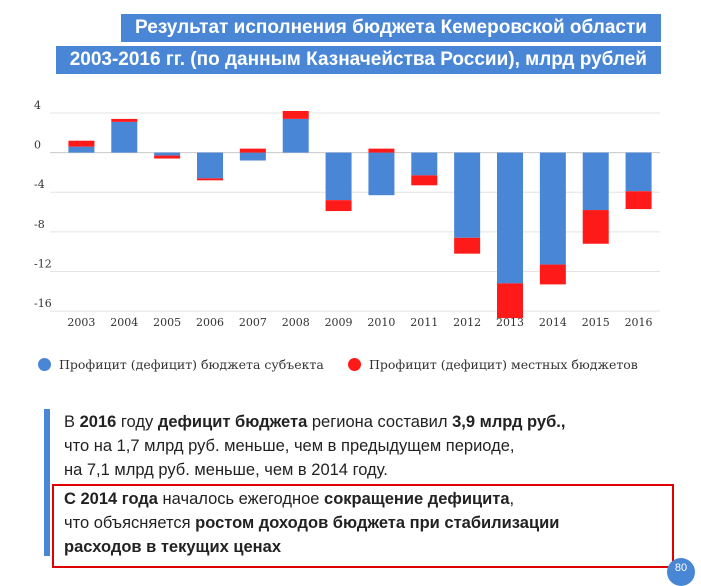 The width and height of the screenshot is (701, 586). Describe the element at coordinates (296, 322) in the screenshot. I see `x-tick-label: 2008` at that location.